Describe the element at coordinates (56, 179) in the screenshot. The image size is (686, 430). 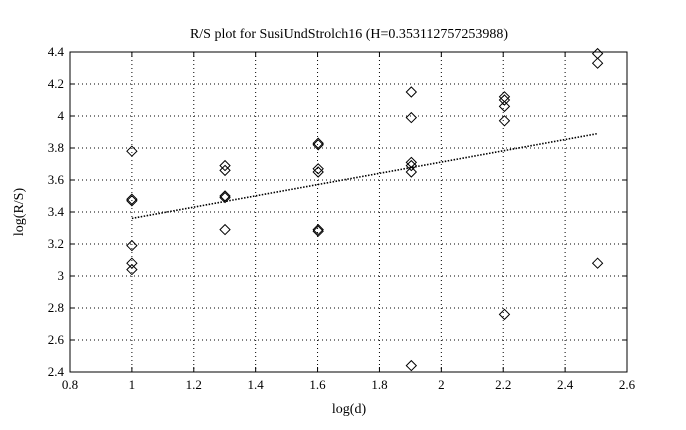
I see `y-tick-label: 3.6` at that location.